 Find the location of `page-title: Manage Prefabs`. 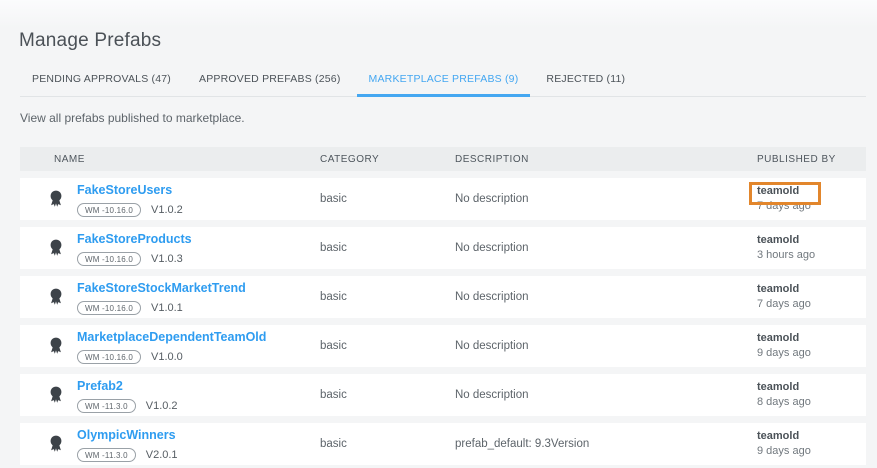

page-title: Manage Prefabs is located at coordinates (90, 40).